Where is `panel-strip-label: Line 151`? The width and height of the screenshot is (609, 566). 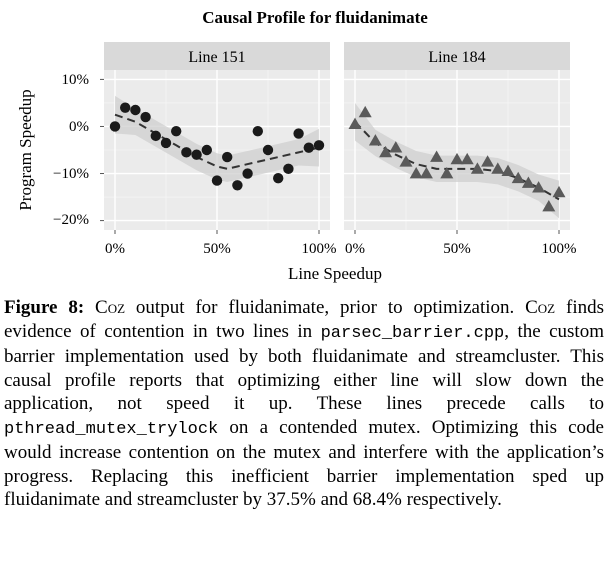
panel-strip-label: Line 151 is located at coordinates (216, 57).